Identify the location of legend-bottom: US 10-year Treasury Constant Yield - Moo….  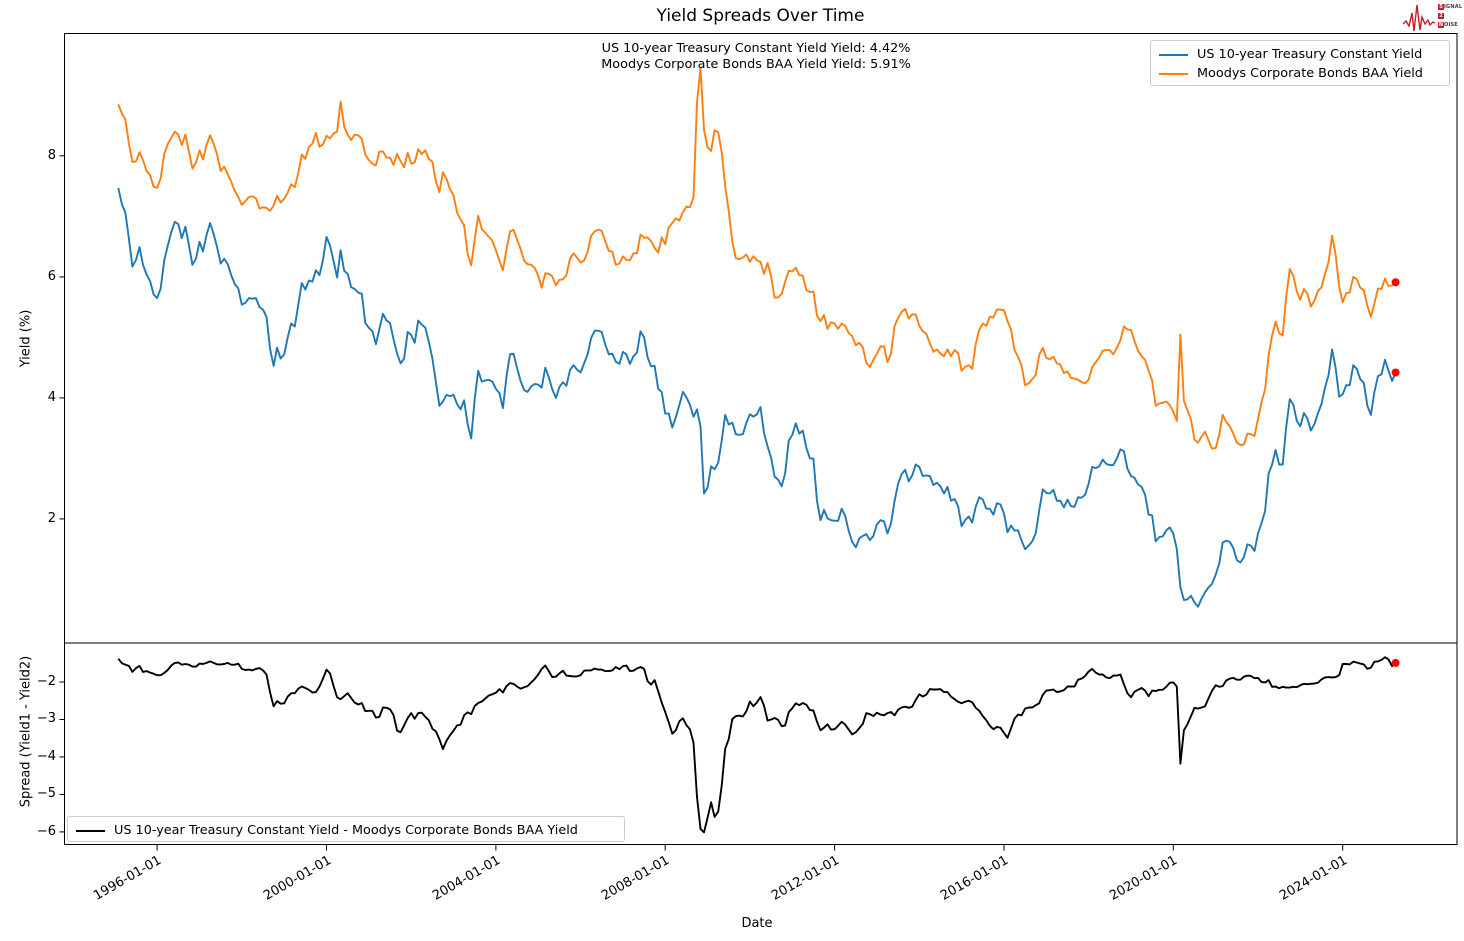
(346, 829).